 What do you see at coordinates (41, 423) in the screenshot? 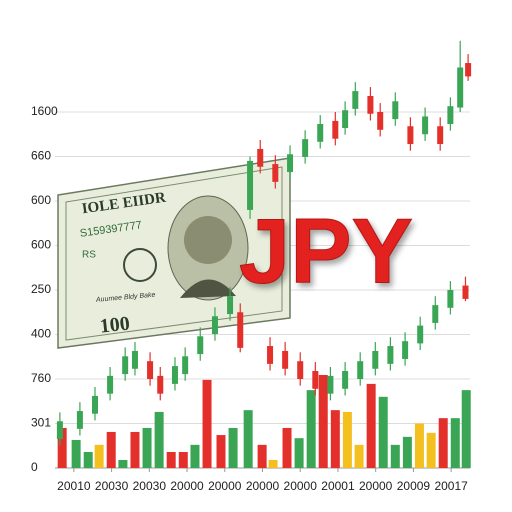
I see `y-tick-label: 301` at bounding box center [41, 423].